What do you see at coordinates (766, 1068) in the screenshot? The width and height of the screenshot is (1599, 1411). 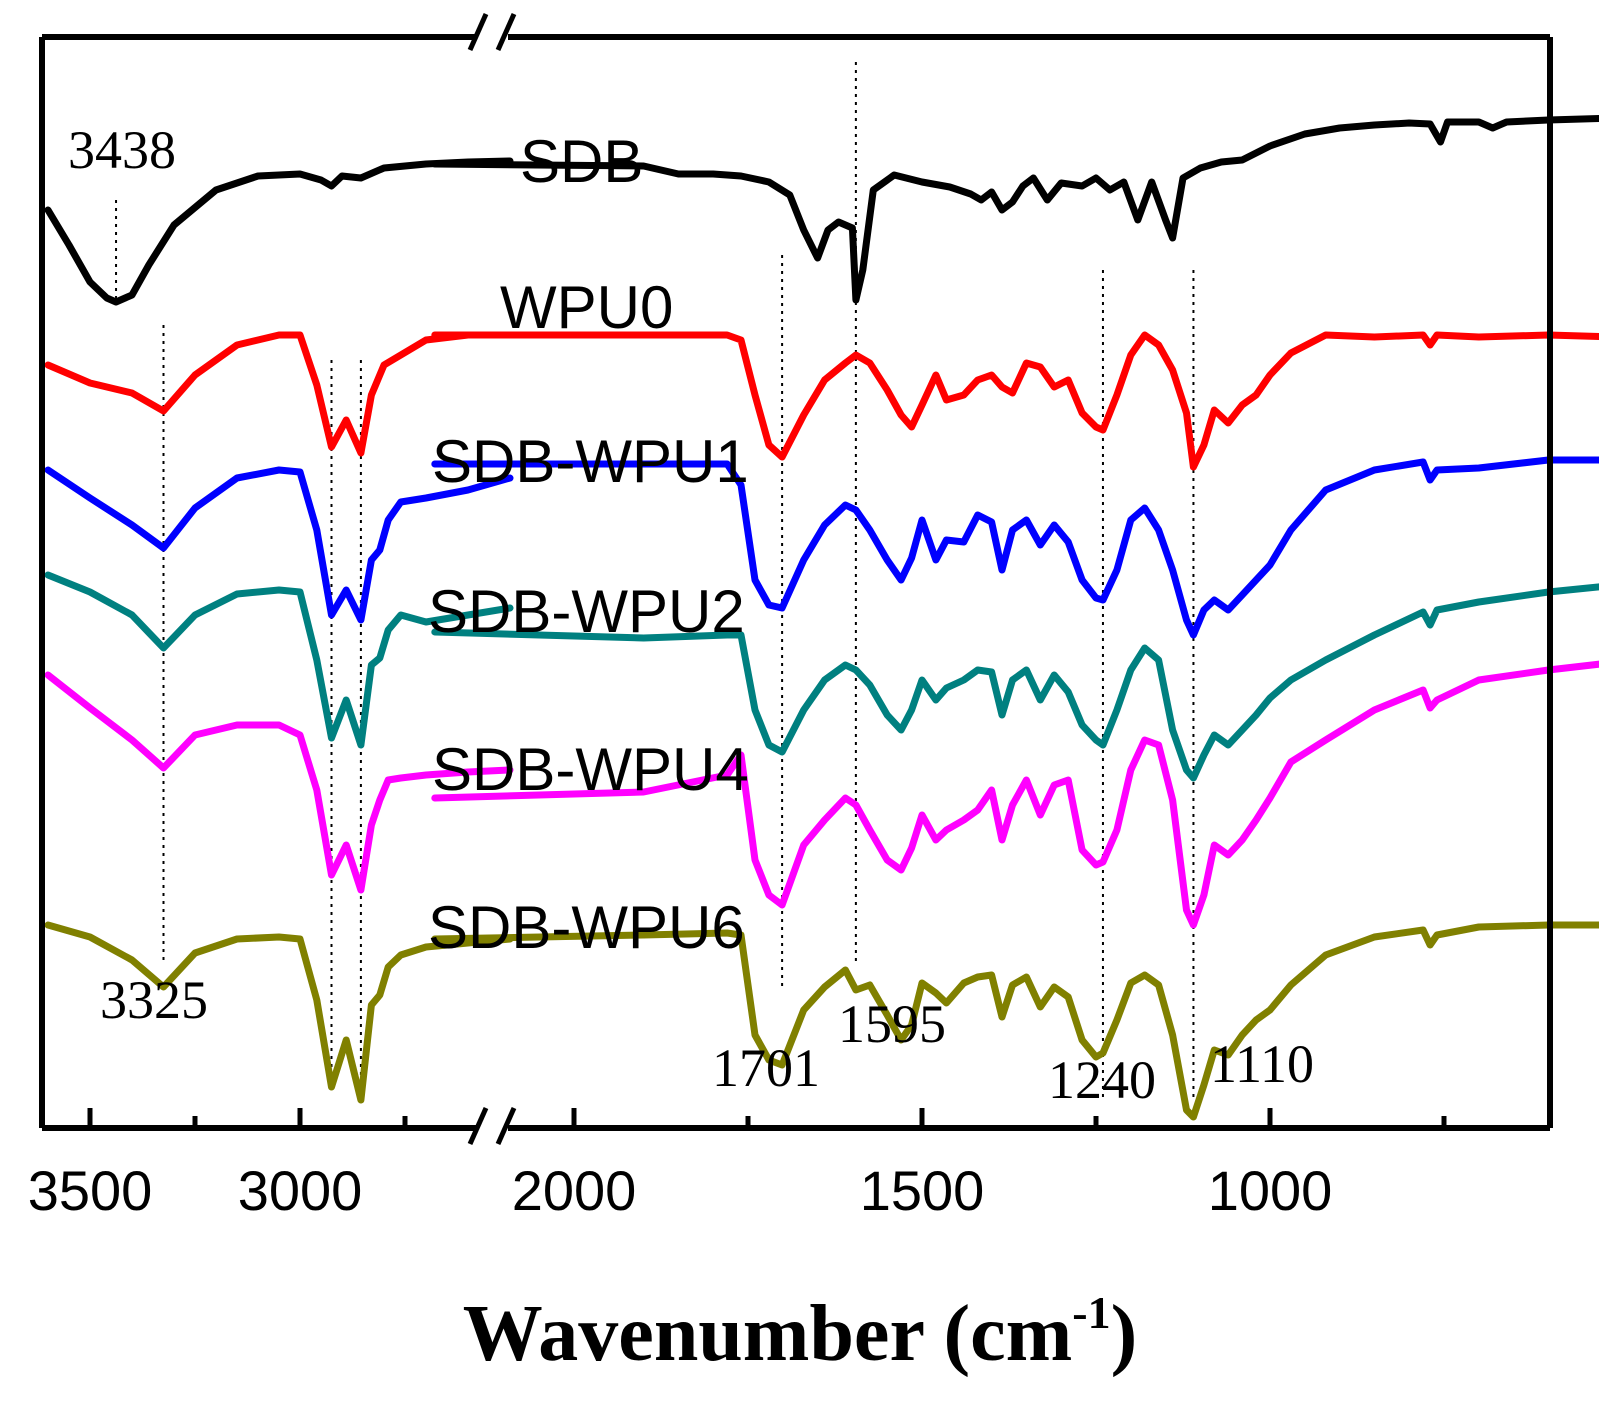 I see `peak-label-1701: 1701` at bounding box center [766, 1068].